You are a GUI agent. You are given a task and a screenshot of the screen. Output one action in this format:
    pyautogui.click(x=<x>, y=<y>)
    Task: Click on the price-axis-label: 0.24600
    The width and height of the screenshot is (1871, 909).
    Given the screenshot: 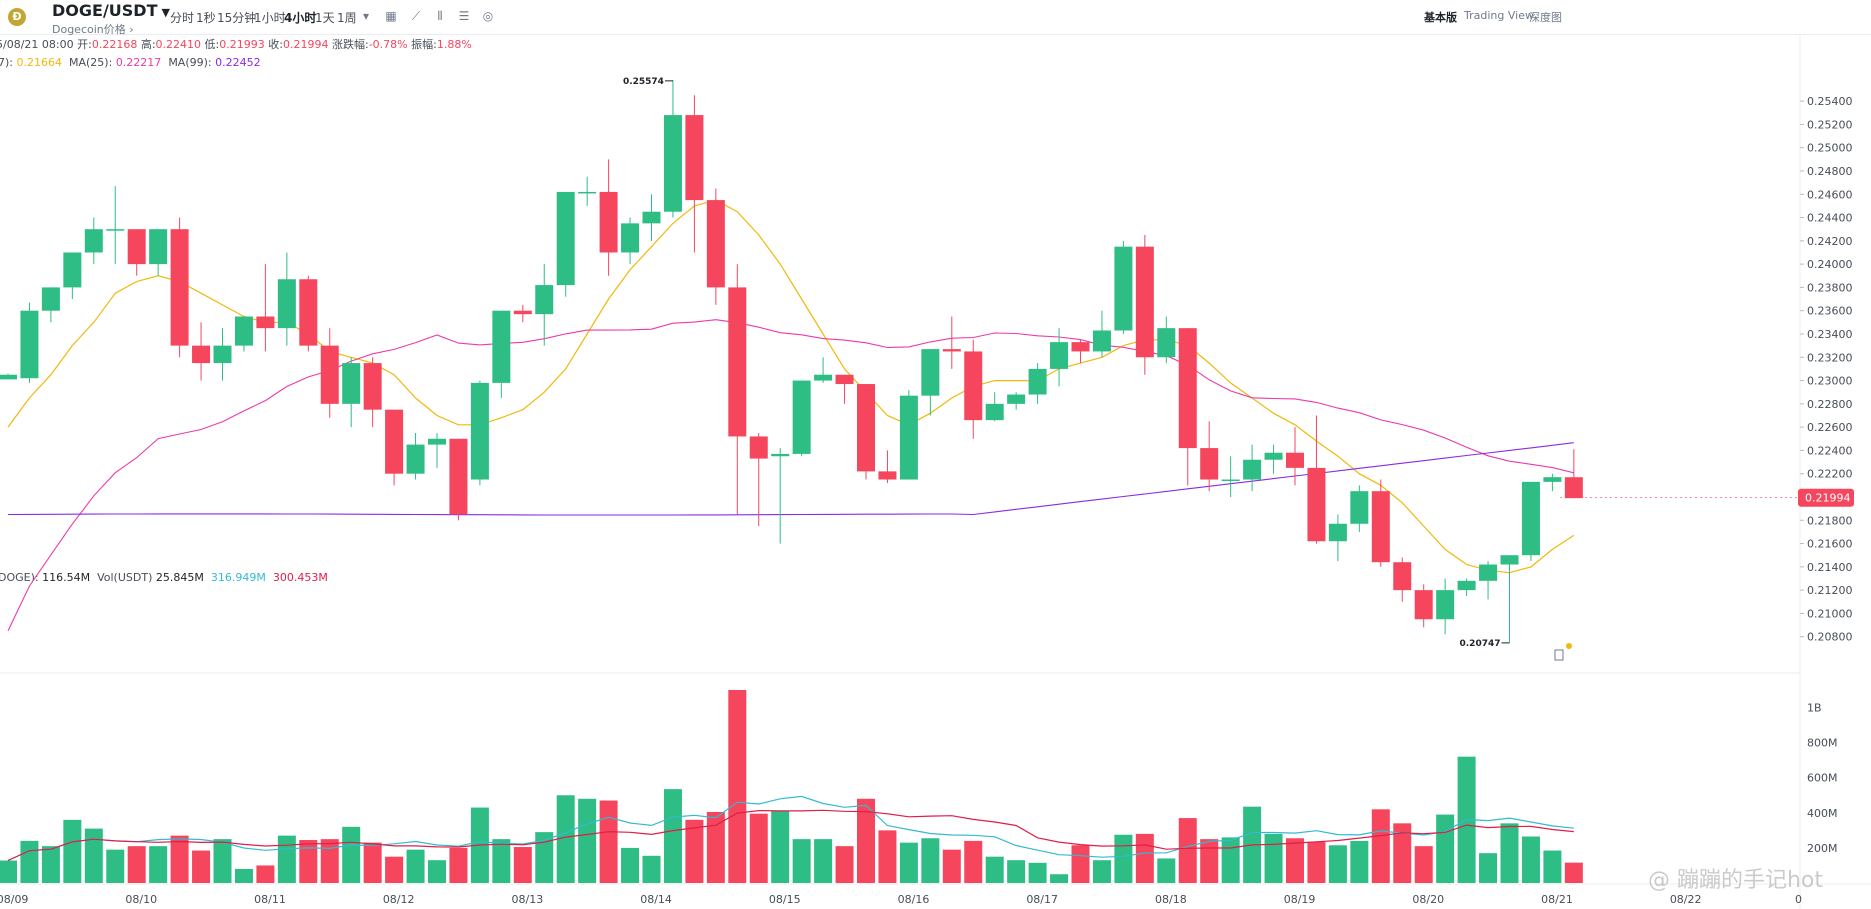 What is the action you would take?
    pyautogui.click(x=1830, y=194)
    